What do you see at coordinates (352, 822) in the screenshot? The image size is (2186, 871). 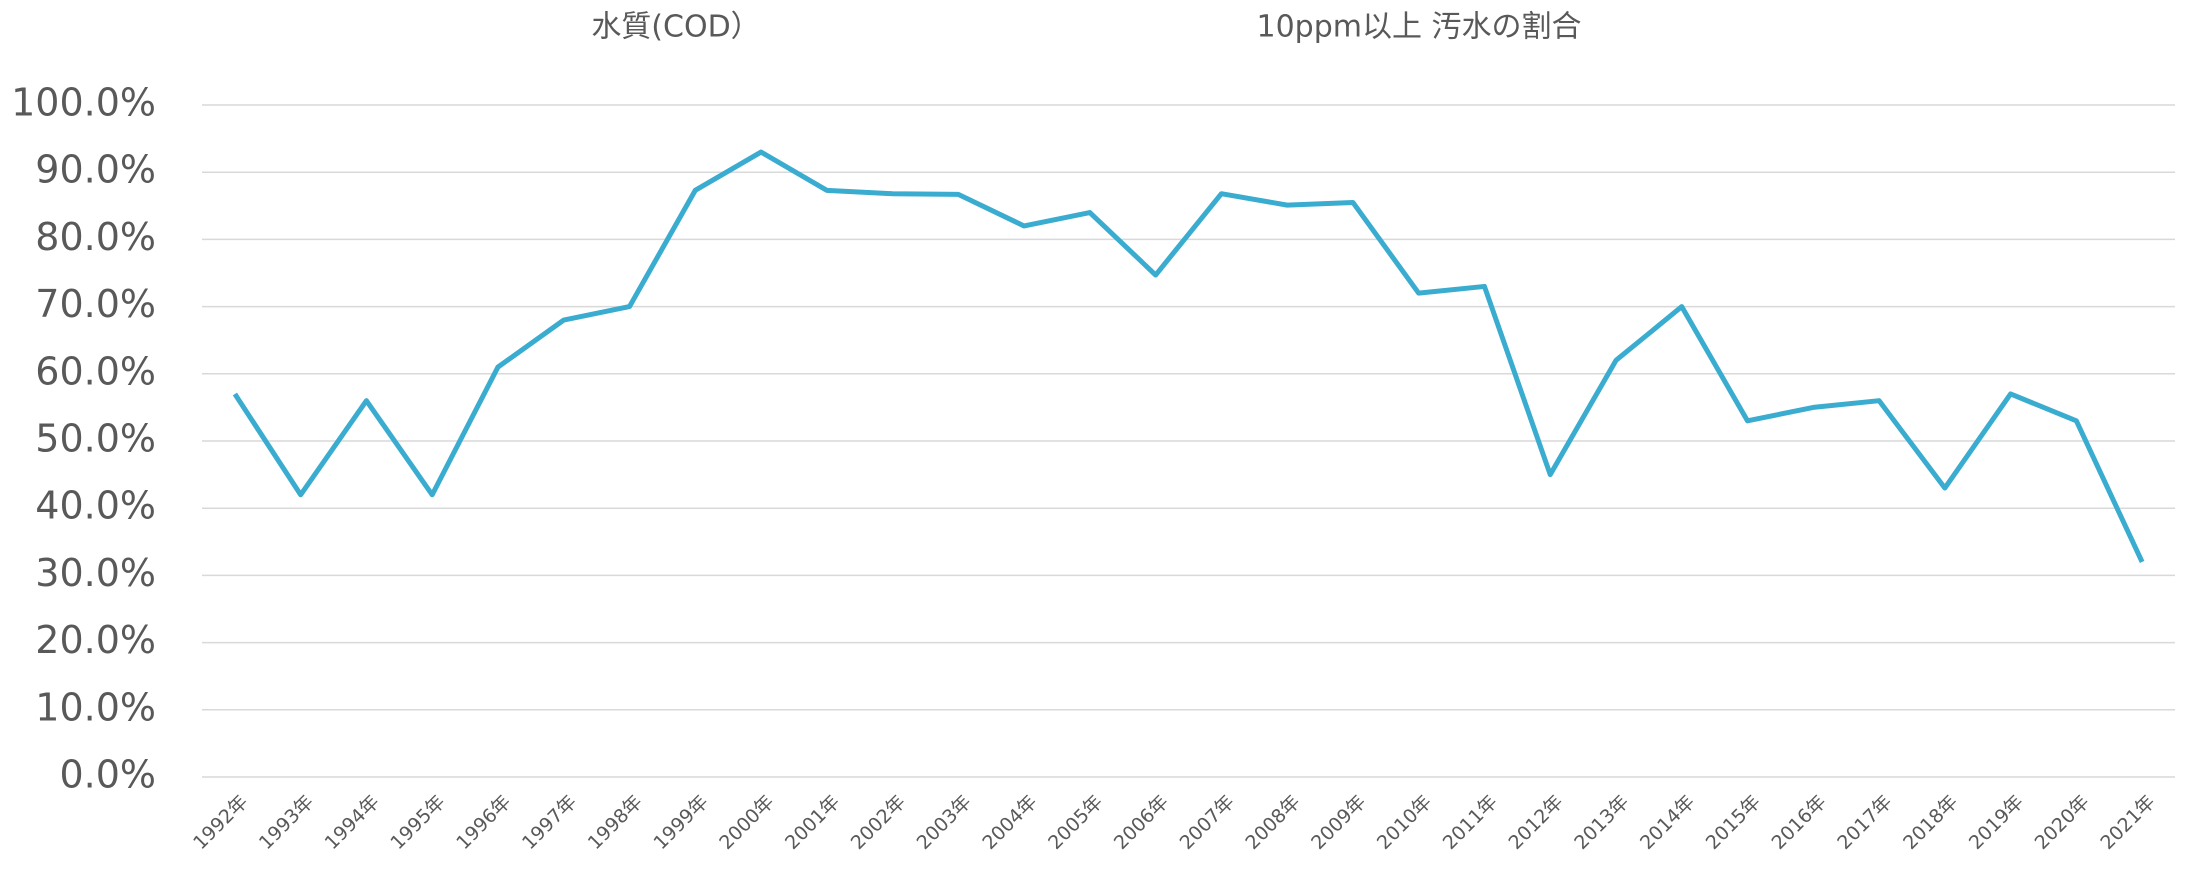 I see `x-tick-label: 1994年` at bounding box center [352, 822].